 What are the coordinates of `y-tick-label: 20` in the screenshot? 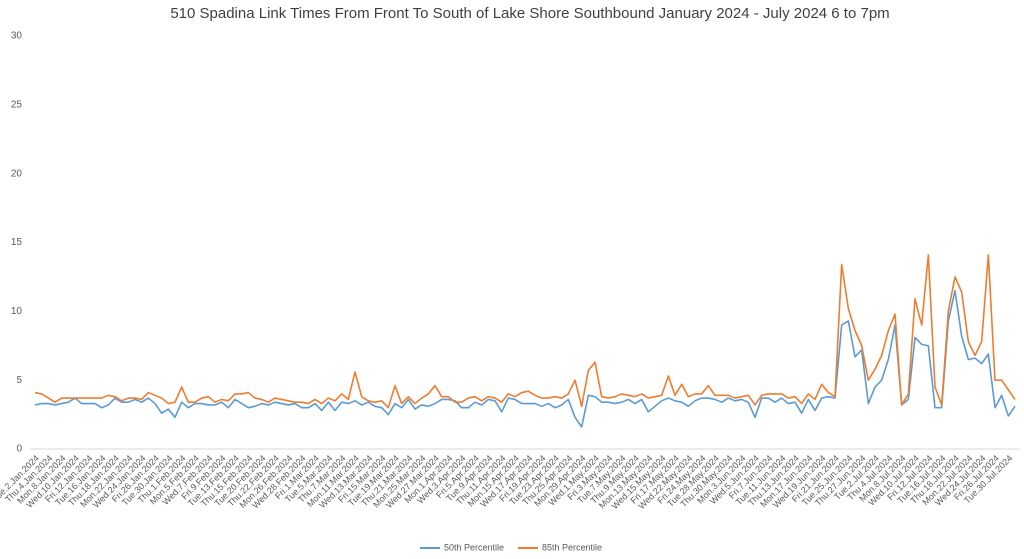 It's located at (17, 173).